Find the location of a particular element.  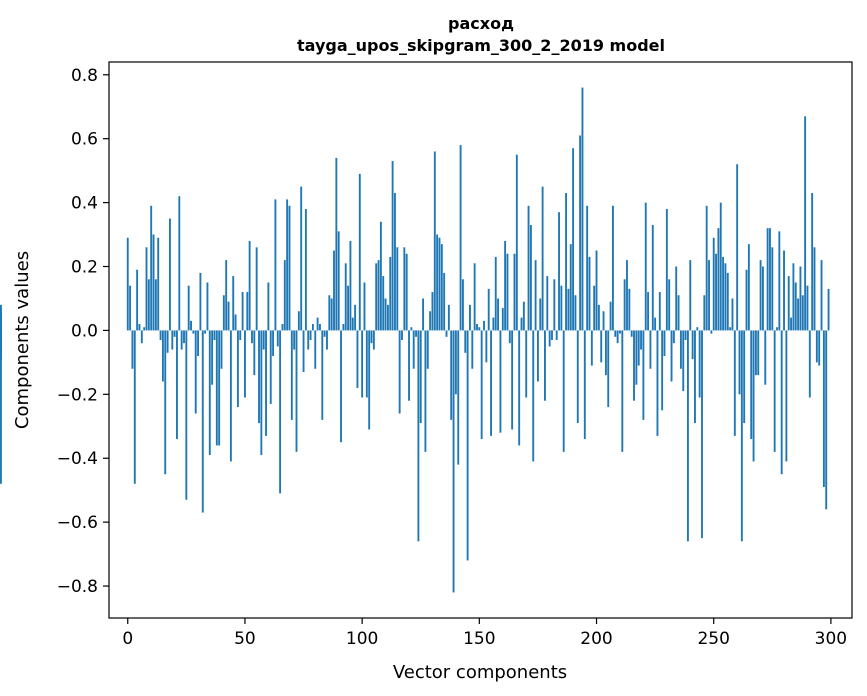

chart-title: расход is located at coordinates (481, 23).